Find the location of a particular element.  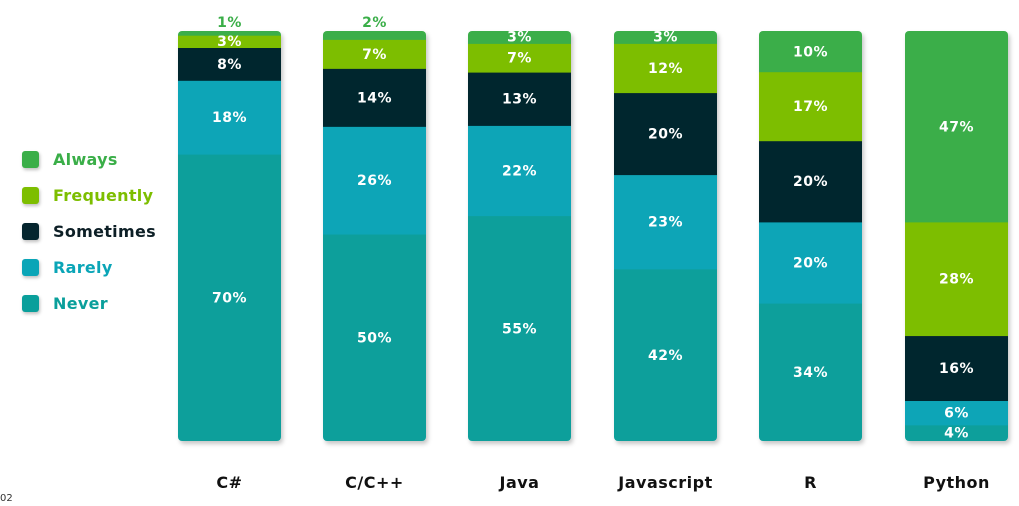

data-label-c-frequently: 3% is located at coordinates (229, 42).